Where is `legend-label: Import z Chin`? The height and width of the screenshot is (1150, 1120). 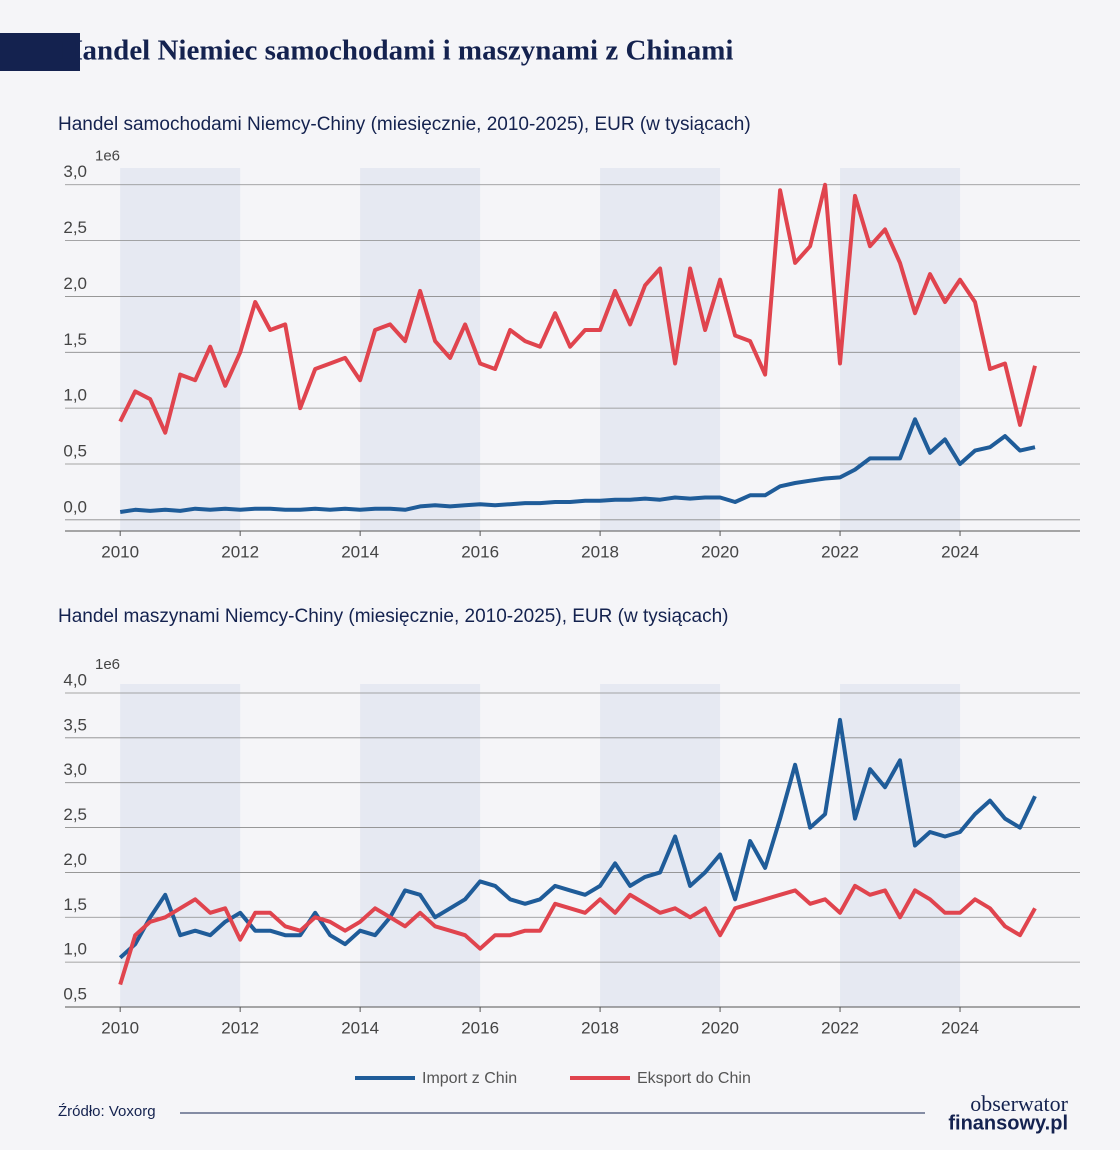
legend-label: Import z Chin is located at coordinates (469, 1078).